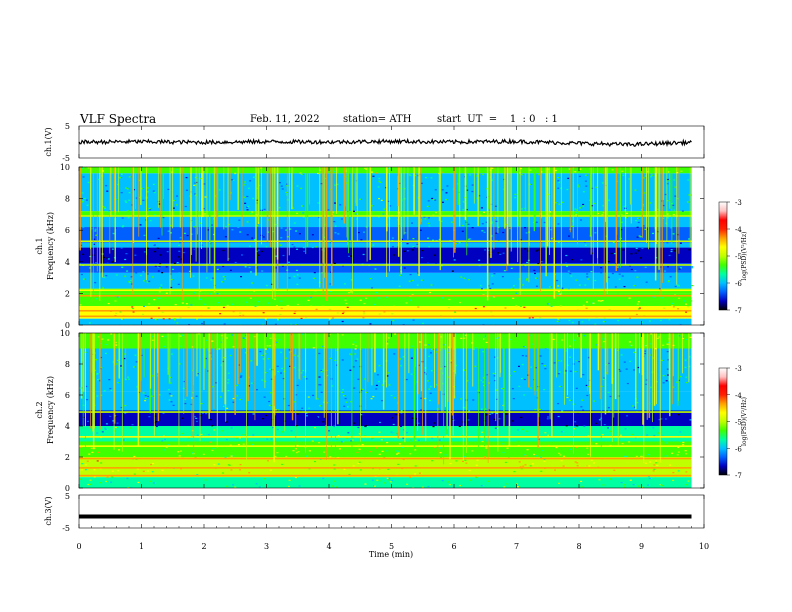 Image resolution: width=792 pixels, height=612 pixels. What do you see at coordinates (67, 199) in the screenshot?
I see `ytick-label: 8` at bounding box center [67, 199].